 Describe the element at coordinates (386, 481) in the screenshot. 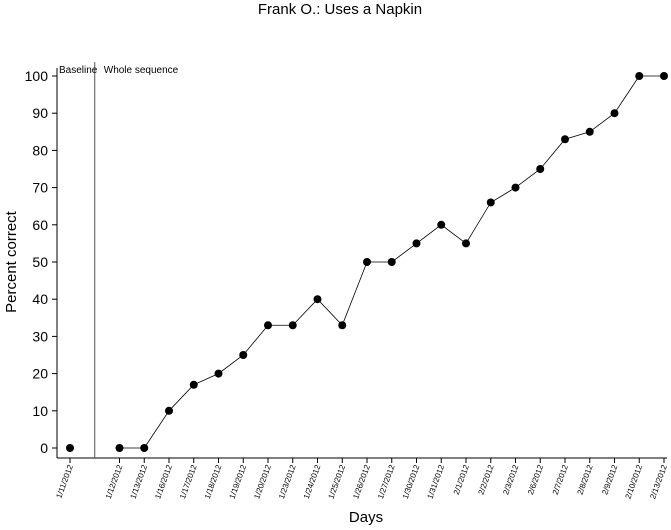

I see `x-tick-label: 1/27/2012` at that location.